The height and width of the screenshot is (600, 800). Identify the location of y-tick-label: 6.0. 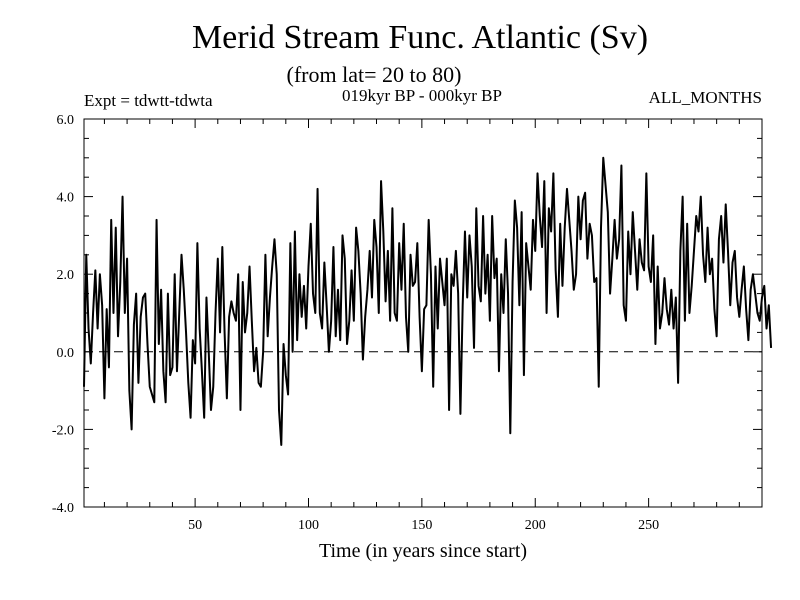
(66, 120).